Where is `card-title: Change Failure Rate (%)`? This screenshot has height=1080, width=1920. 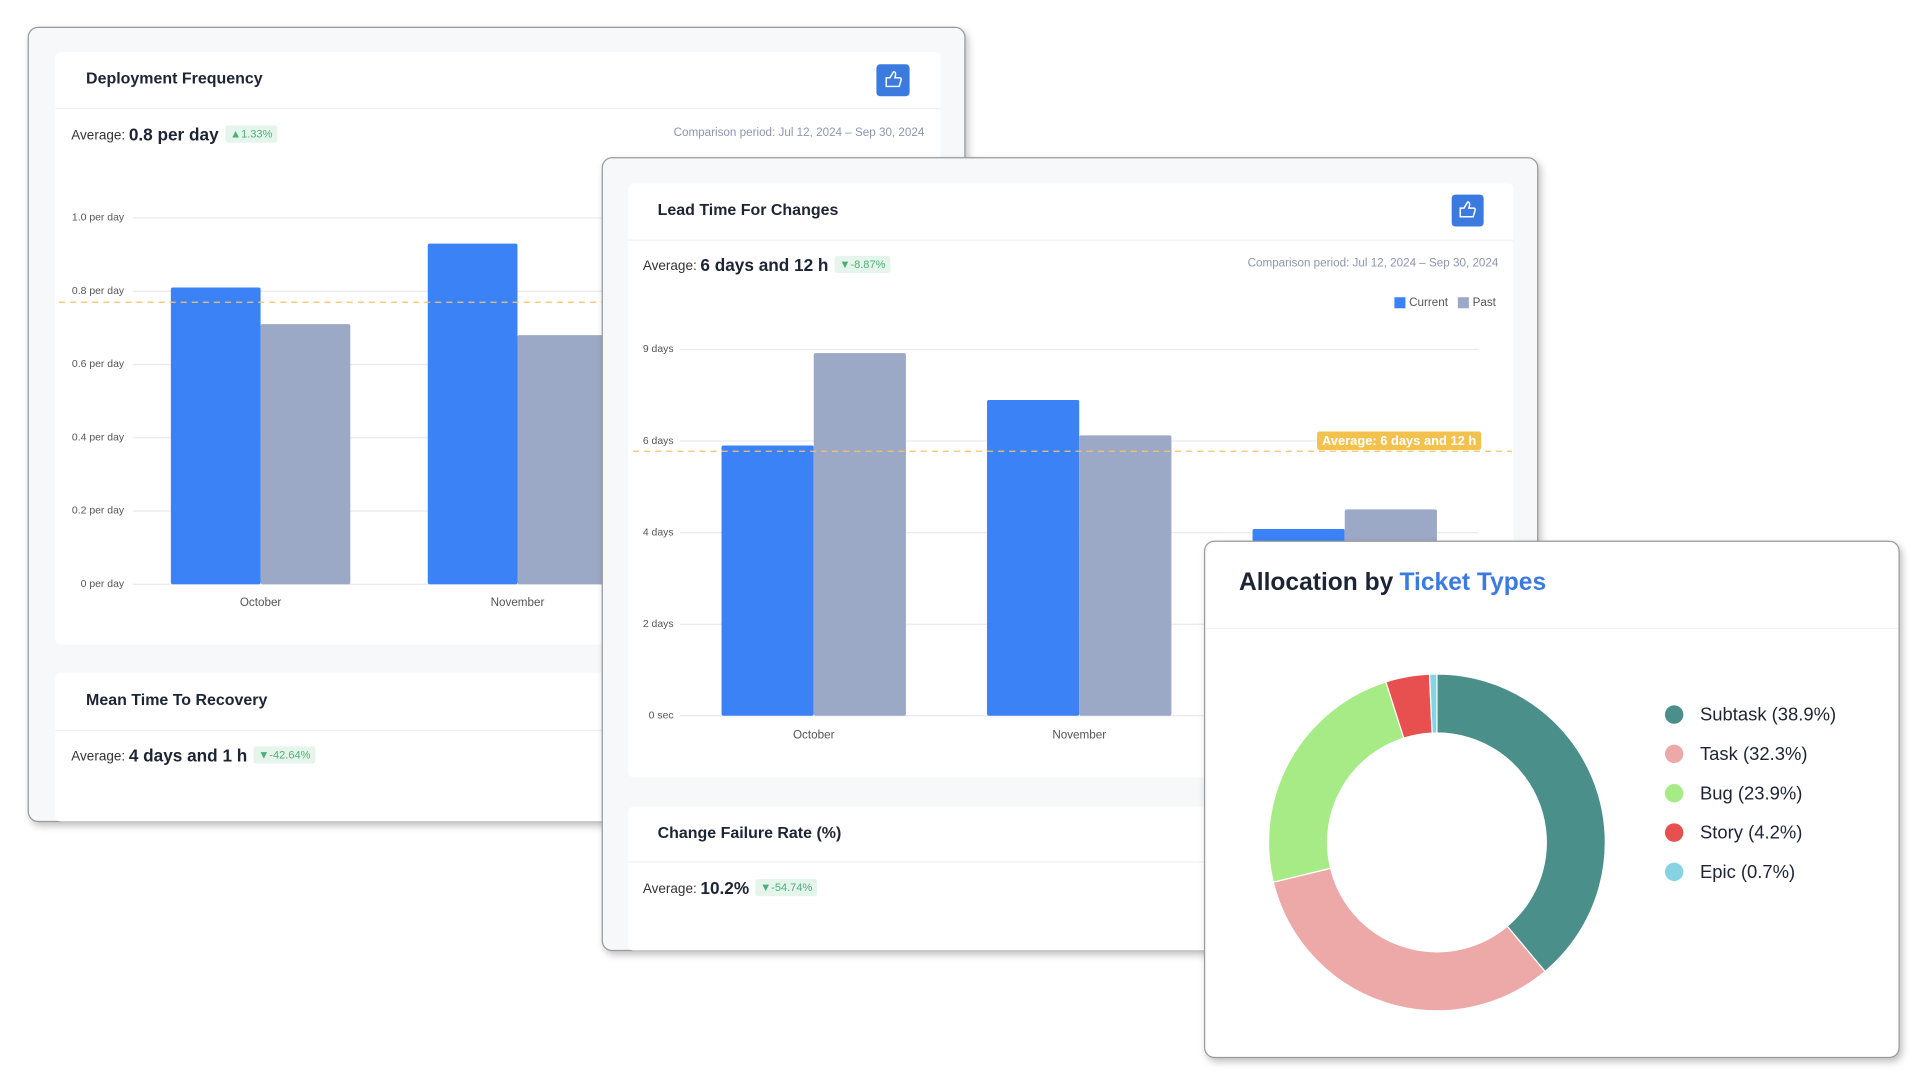 card-title: Change Failure Rate (%) is located at coordinates (750, 833).